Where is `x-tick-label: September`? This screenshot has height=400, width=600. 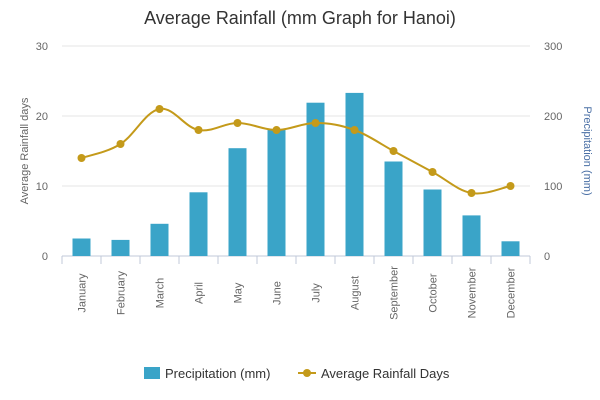 x-tick-label: September is located at coordinates (395, 293).